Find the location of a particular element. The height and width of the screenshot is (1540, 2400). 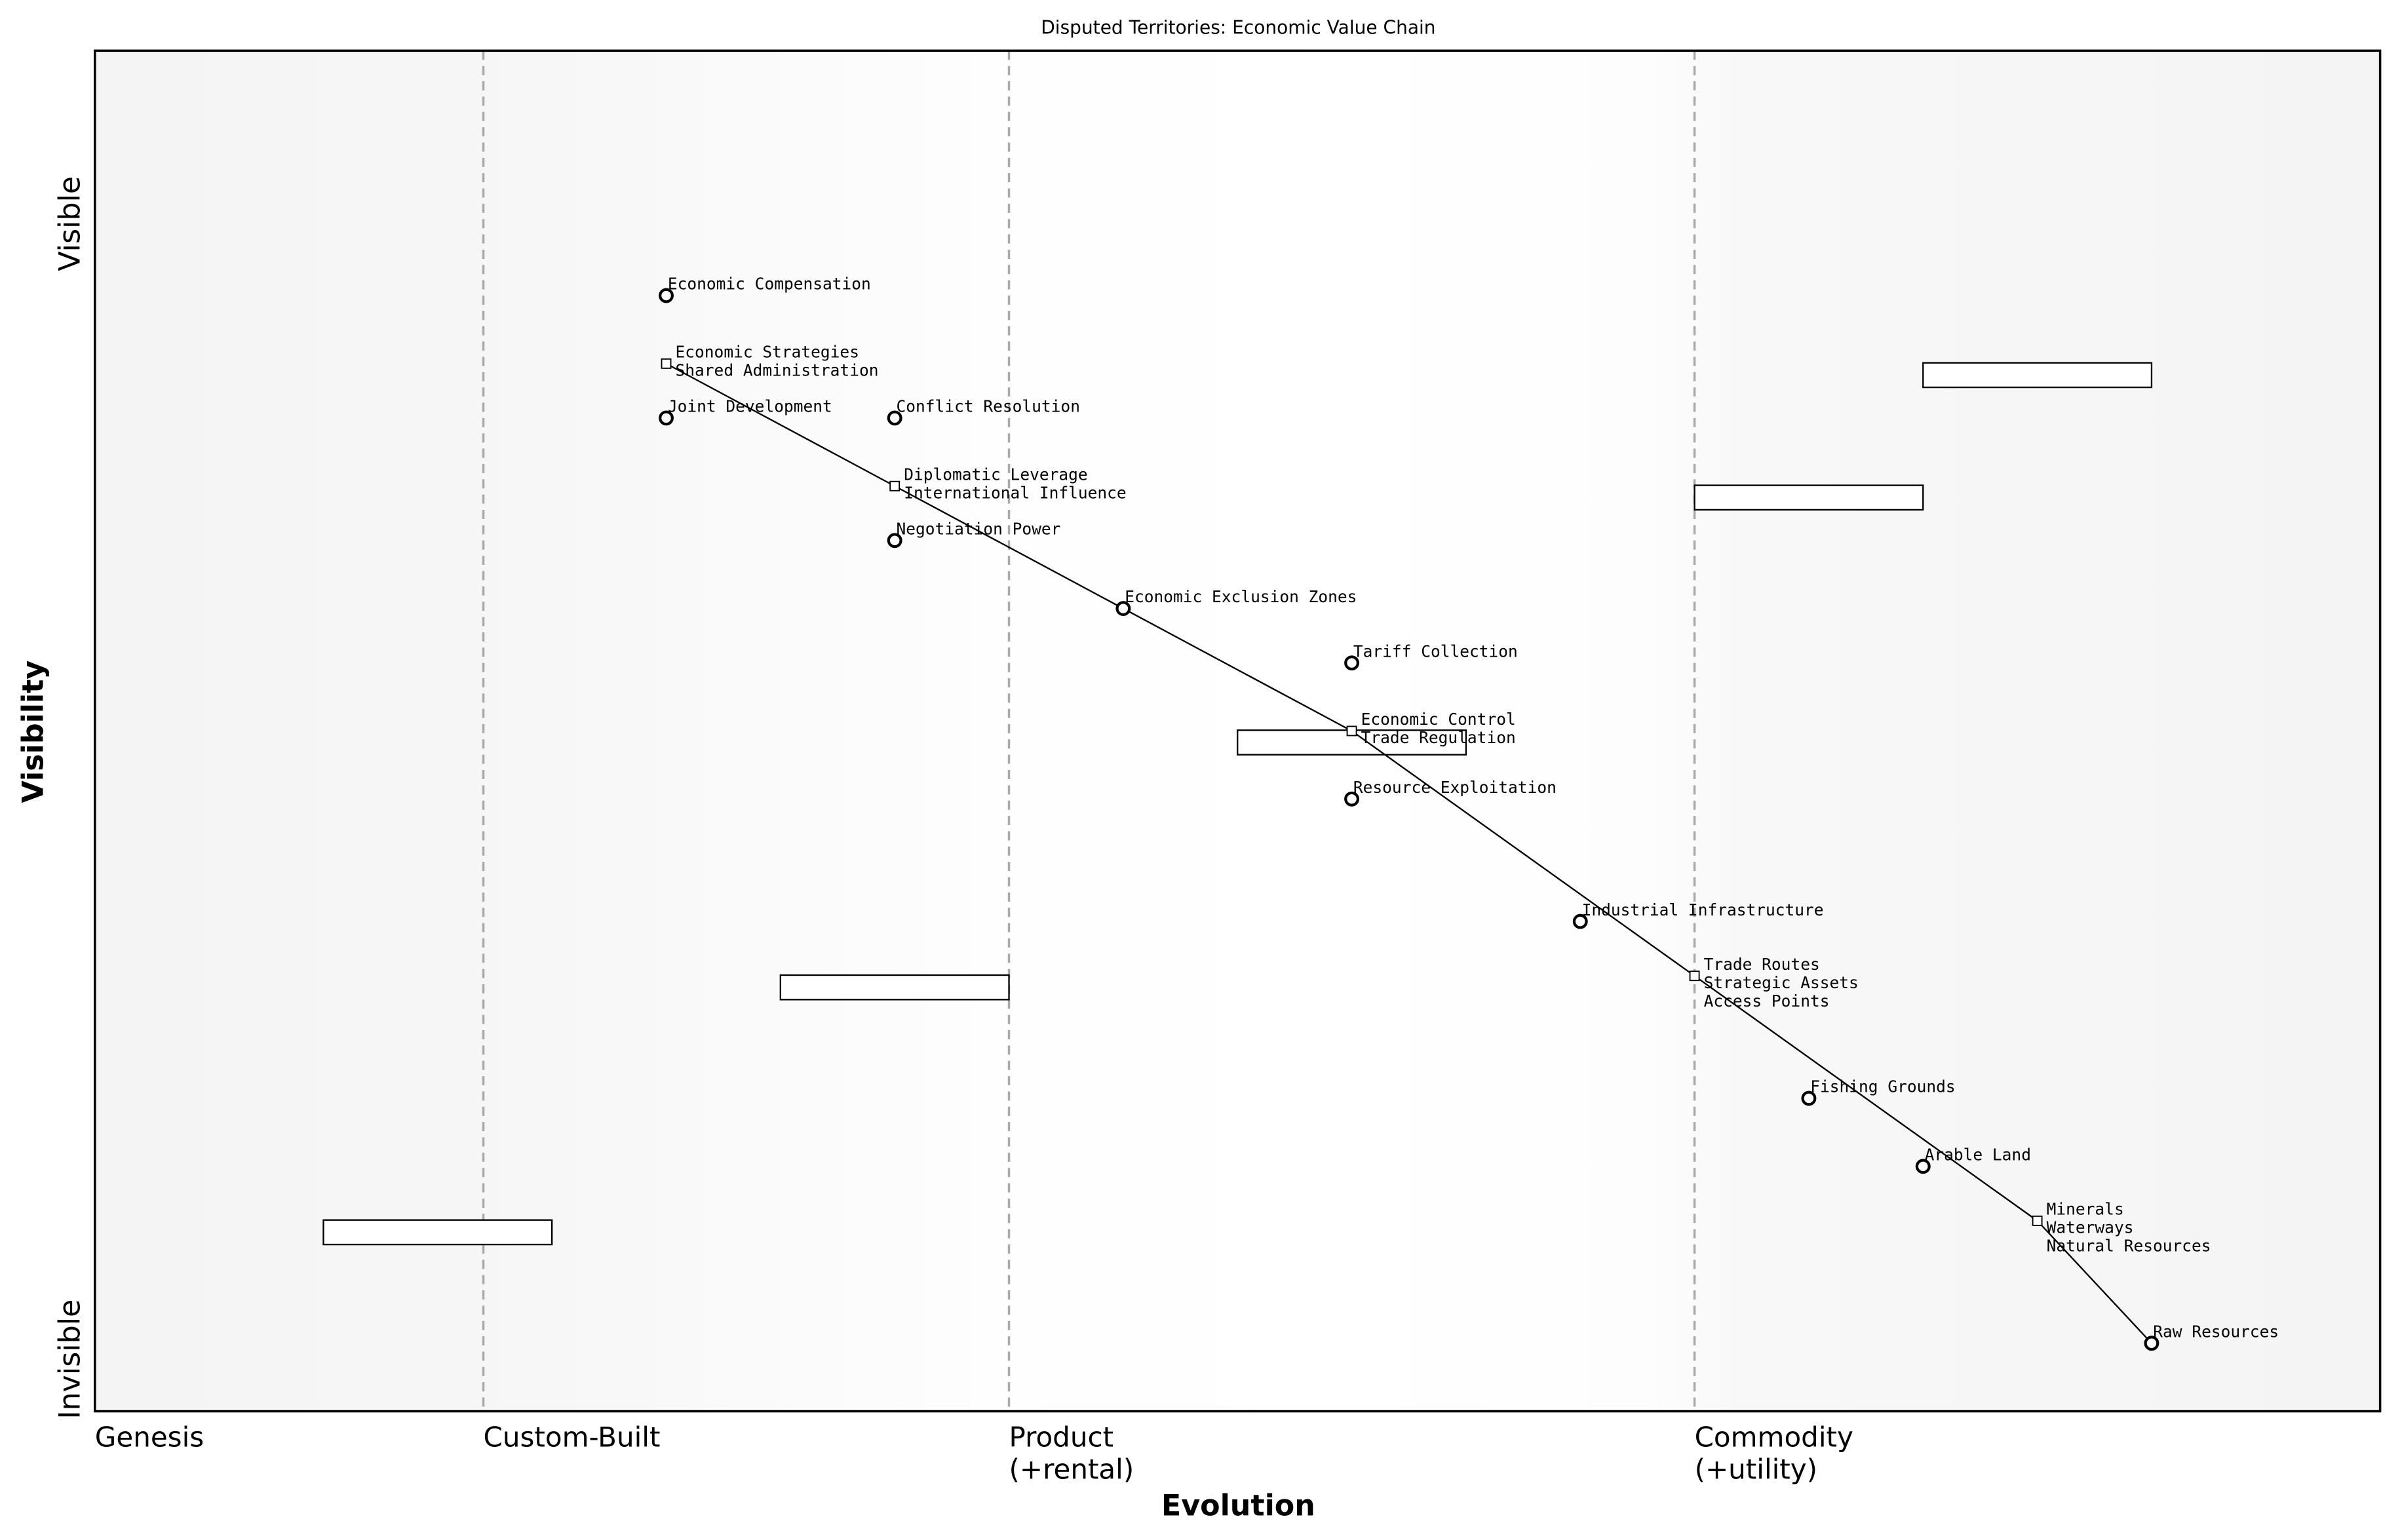

component-label: Trade Regulation is located at coordinates (1438, 737).